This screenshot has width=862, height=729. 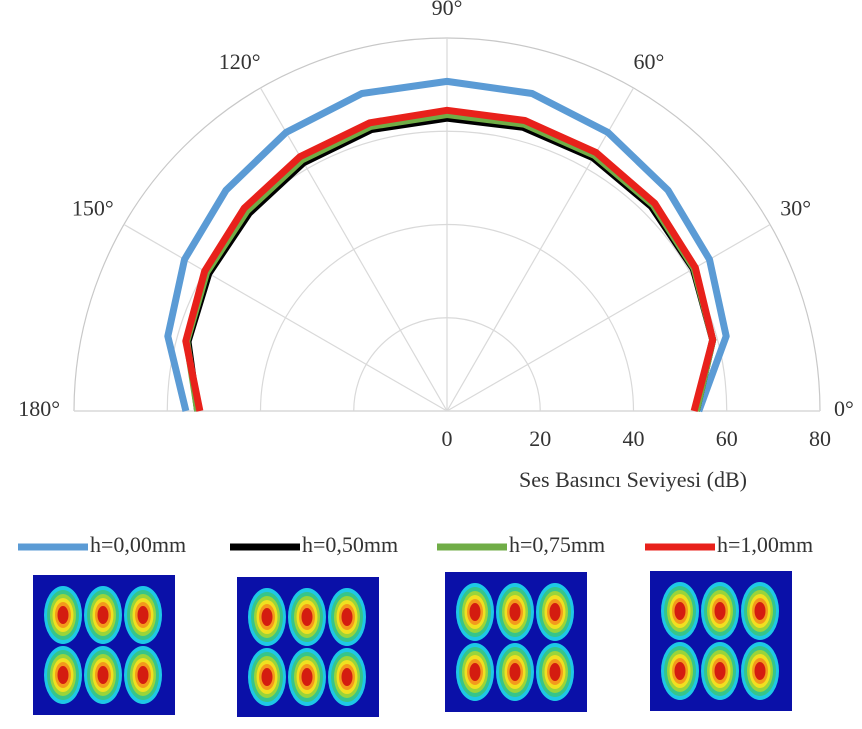 What do you see at coordinates (649, 61) in the screenshot?
I see `theta-tick-label: 60°` at bounding box center [649, 61].